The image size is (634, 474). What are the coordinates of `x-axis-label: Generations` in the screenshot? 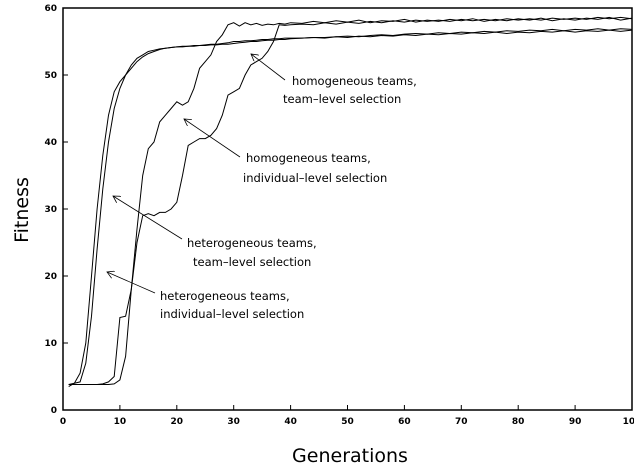 It's located at (350, 456).